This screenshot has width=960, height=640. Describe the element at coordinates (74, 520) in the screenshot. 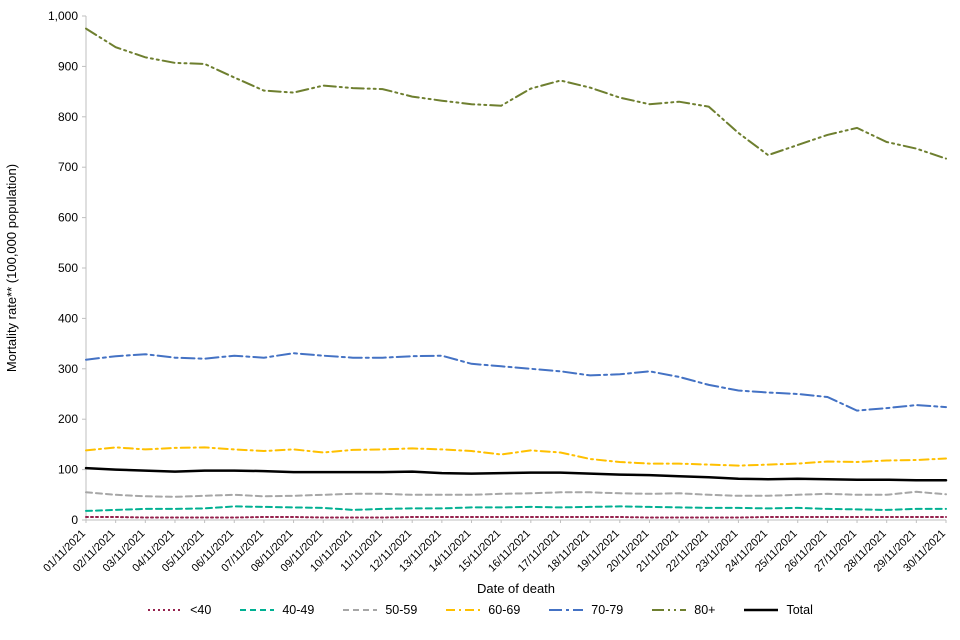

I see `y-tick-label: 0` at that location.